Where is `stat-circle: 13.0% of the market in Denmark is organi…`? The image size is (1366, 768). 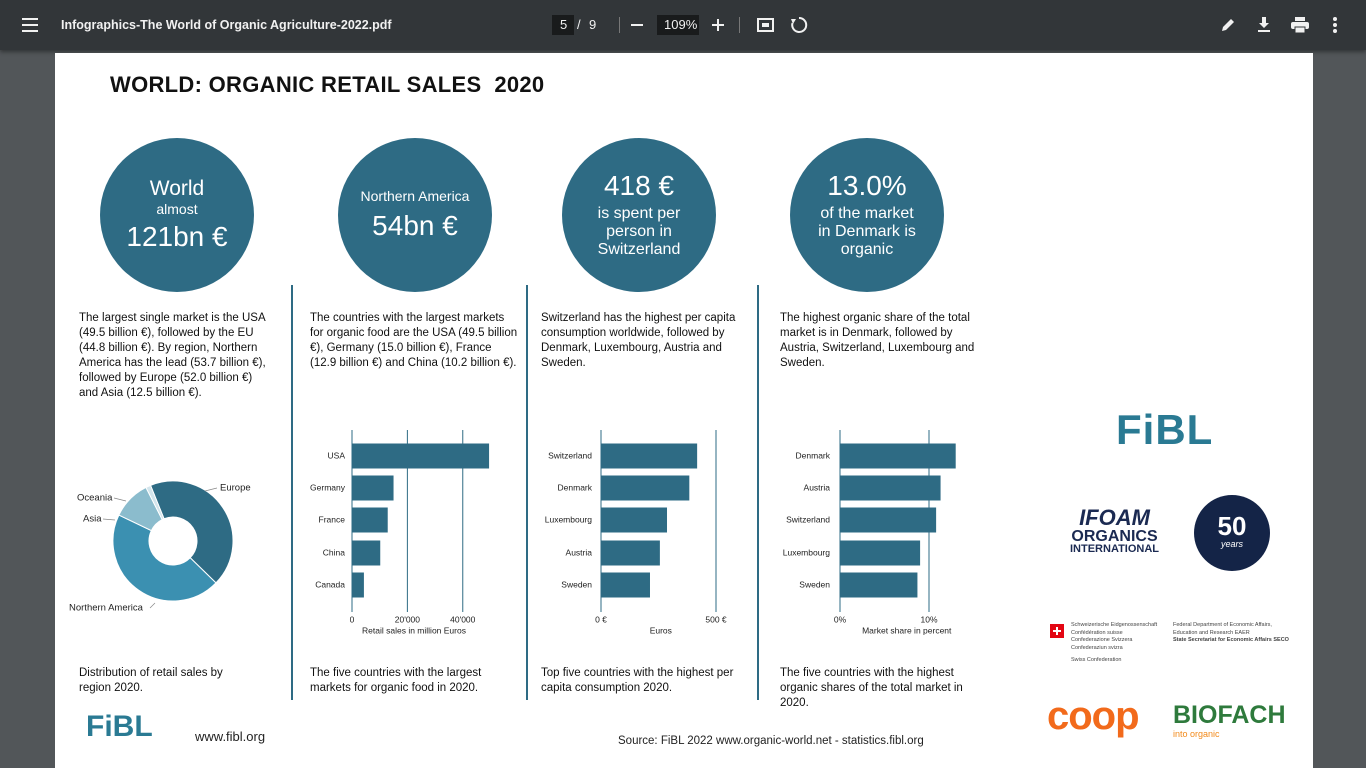 stat-circle: 13.0% of the market in Denmark is organi… is located at coordinates (867, 215).